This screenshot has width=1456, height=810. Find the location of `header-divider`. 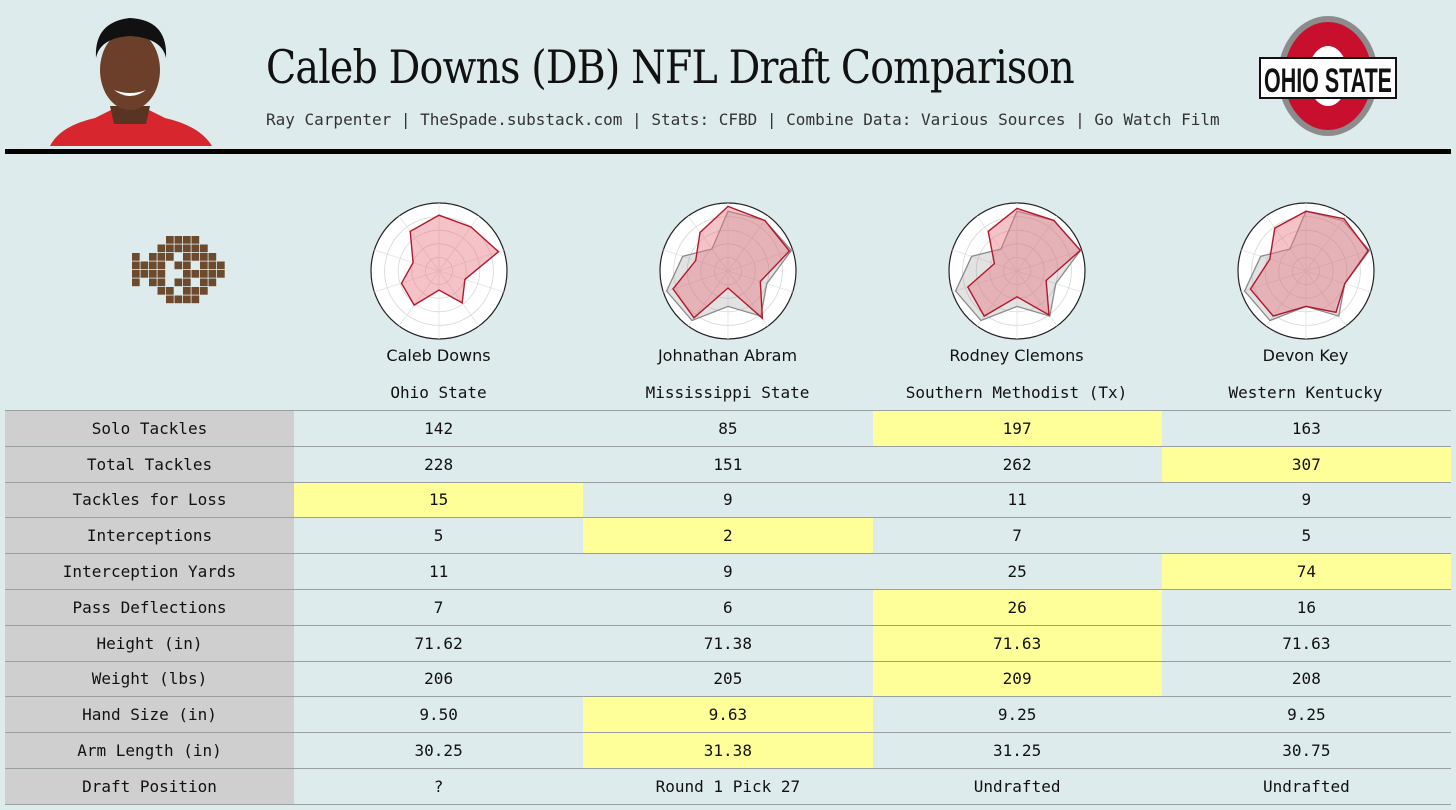

header-divider is located at coordinates (728, 151).